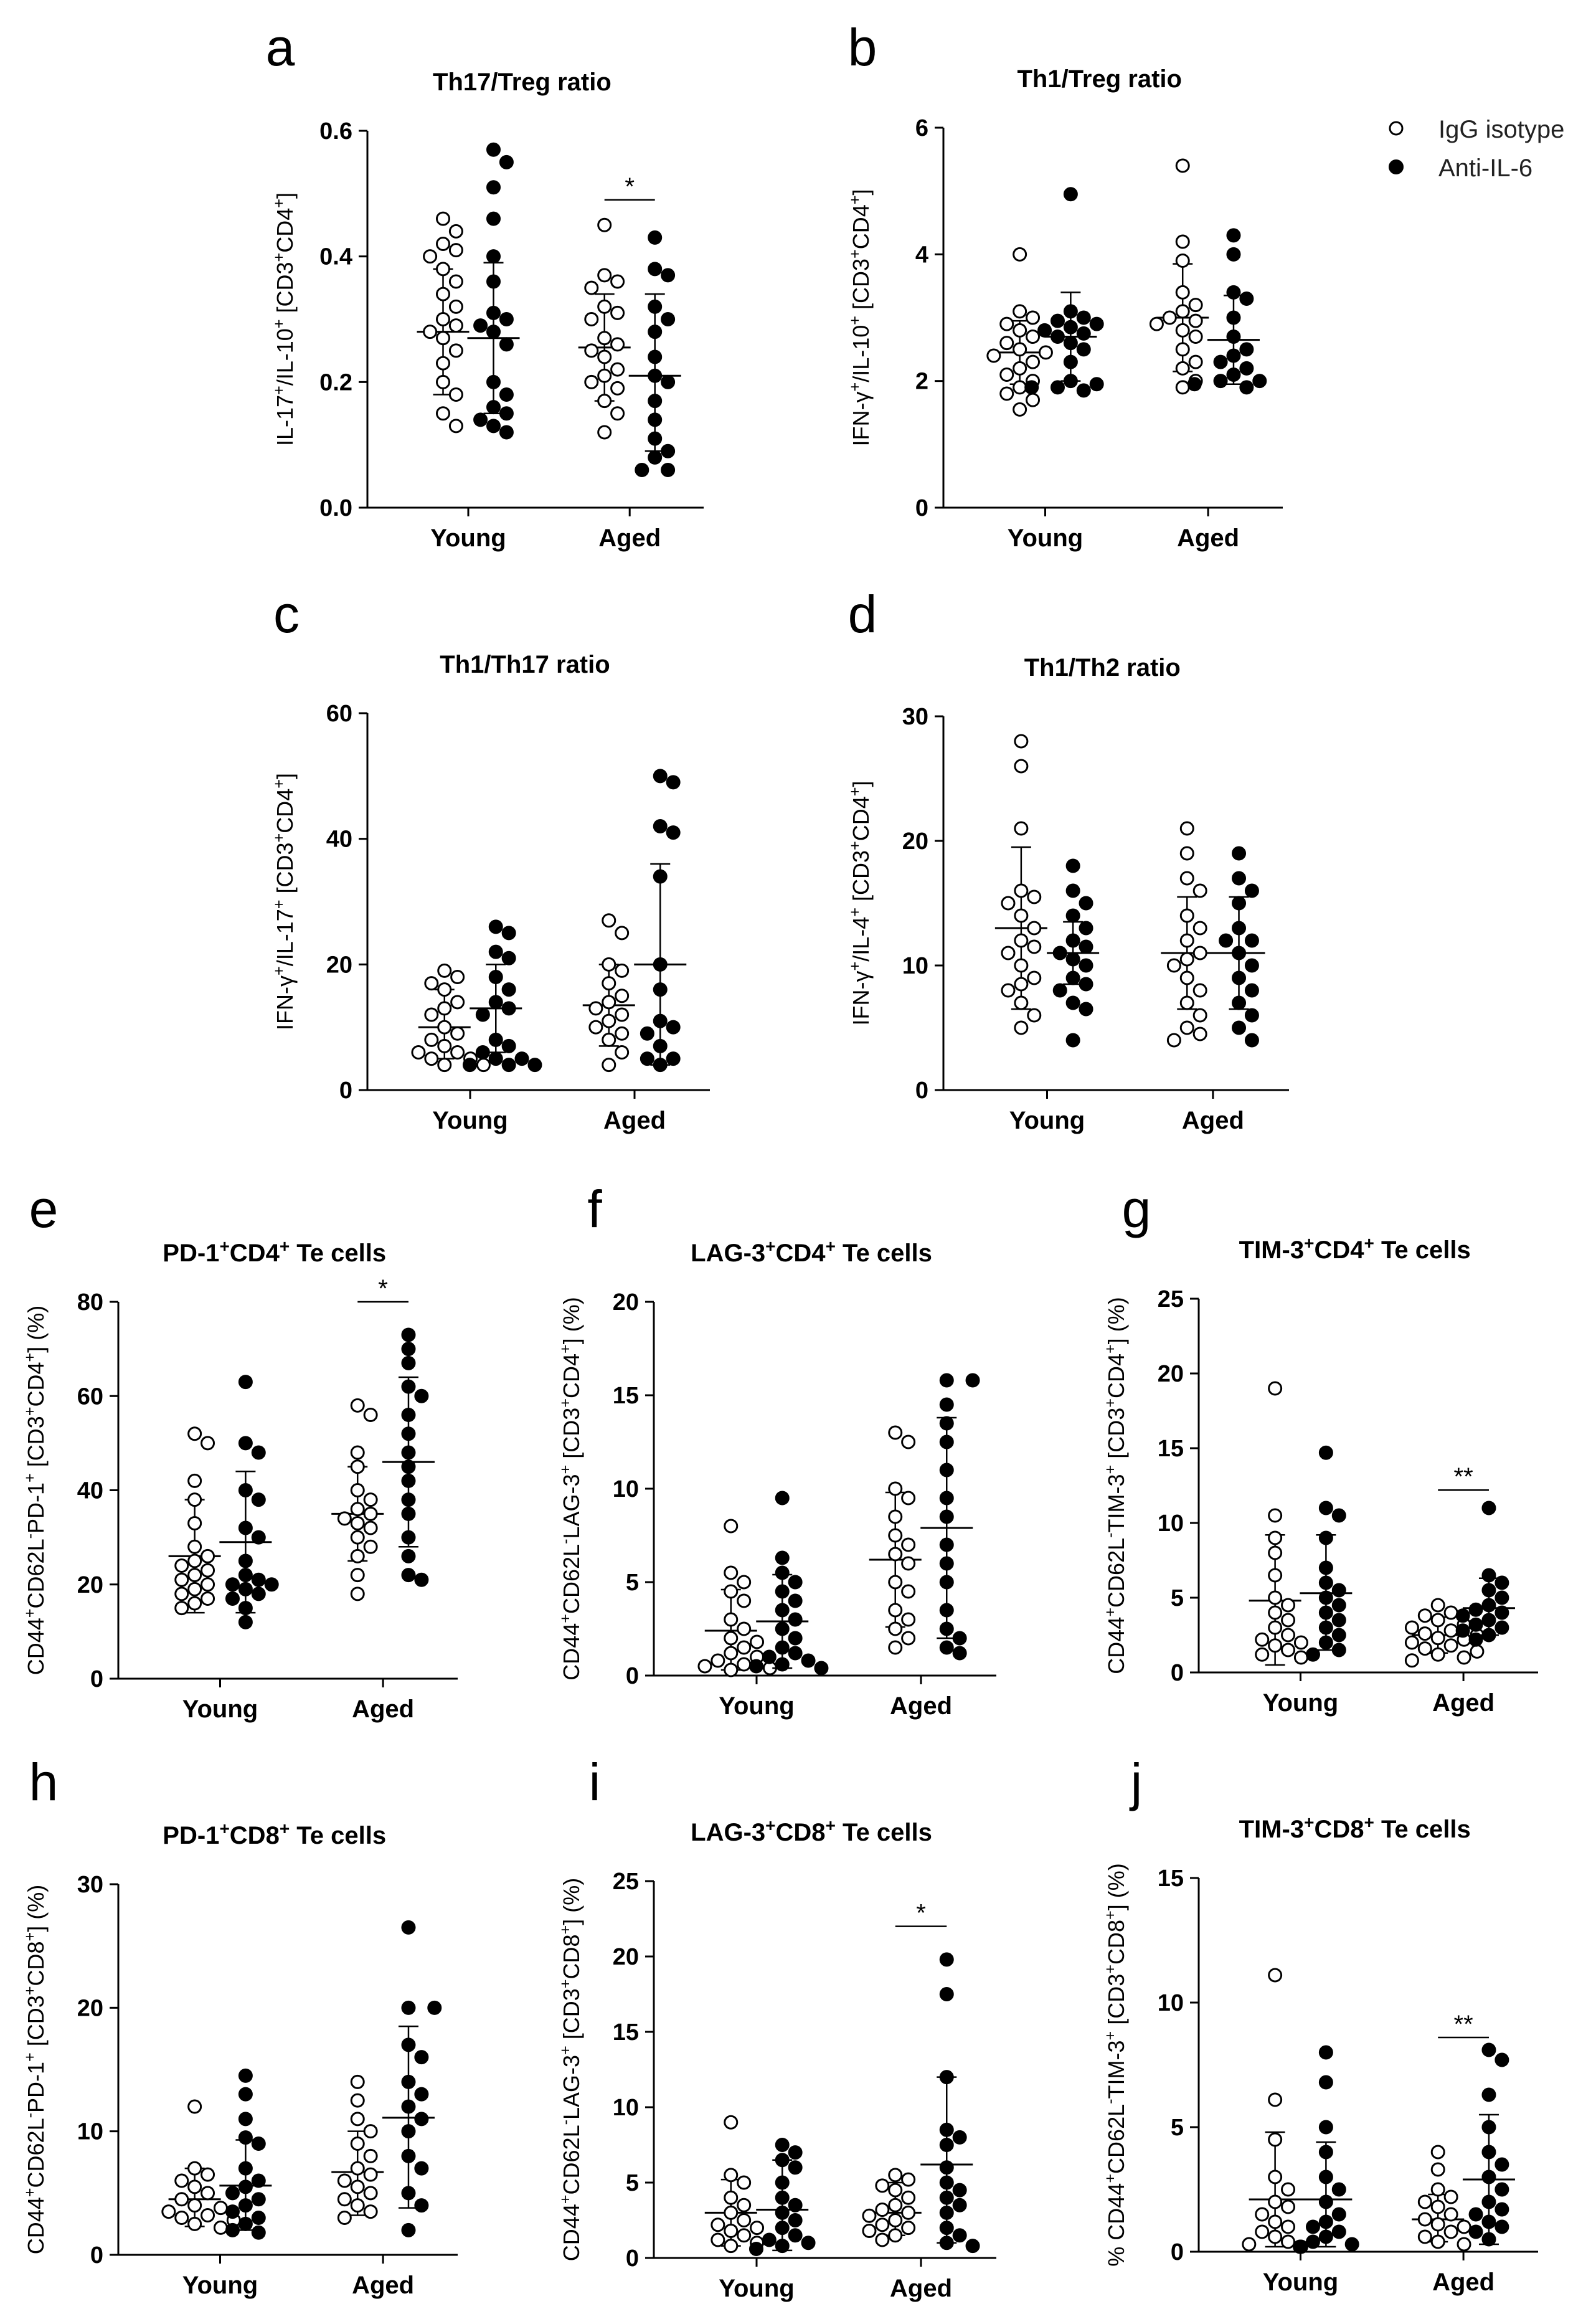 The width and height of the screenshot is (1596, 2319). Describe the element at coordinates (90, 1585) in the screenshot. I see `y-tick-label: 20` at that location.